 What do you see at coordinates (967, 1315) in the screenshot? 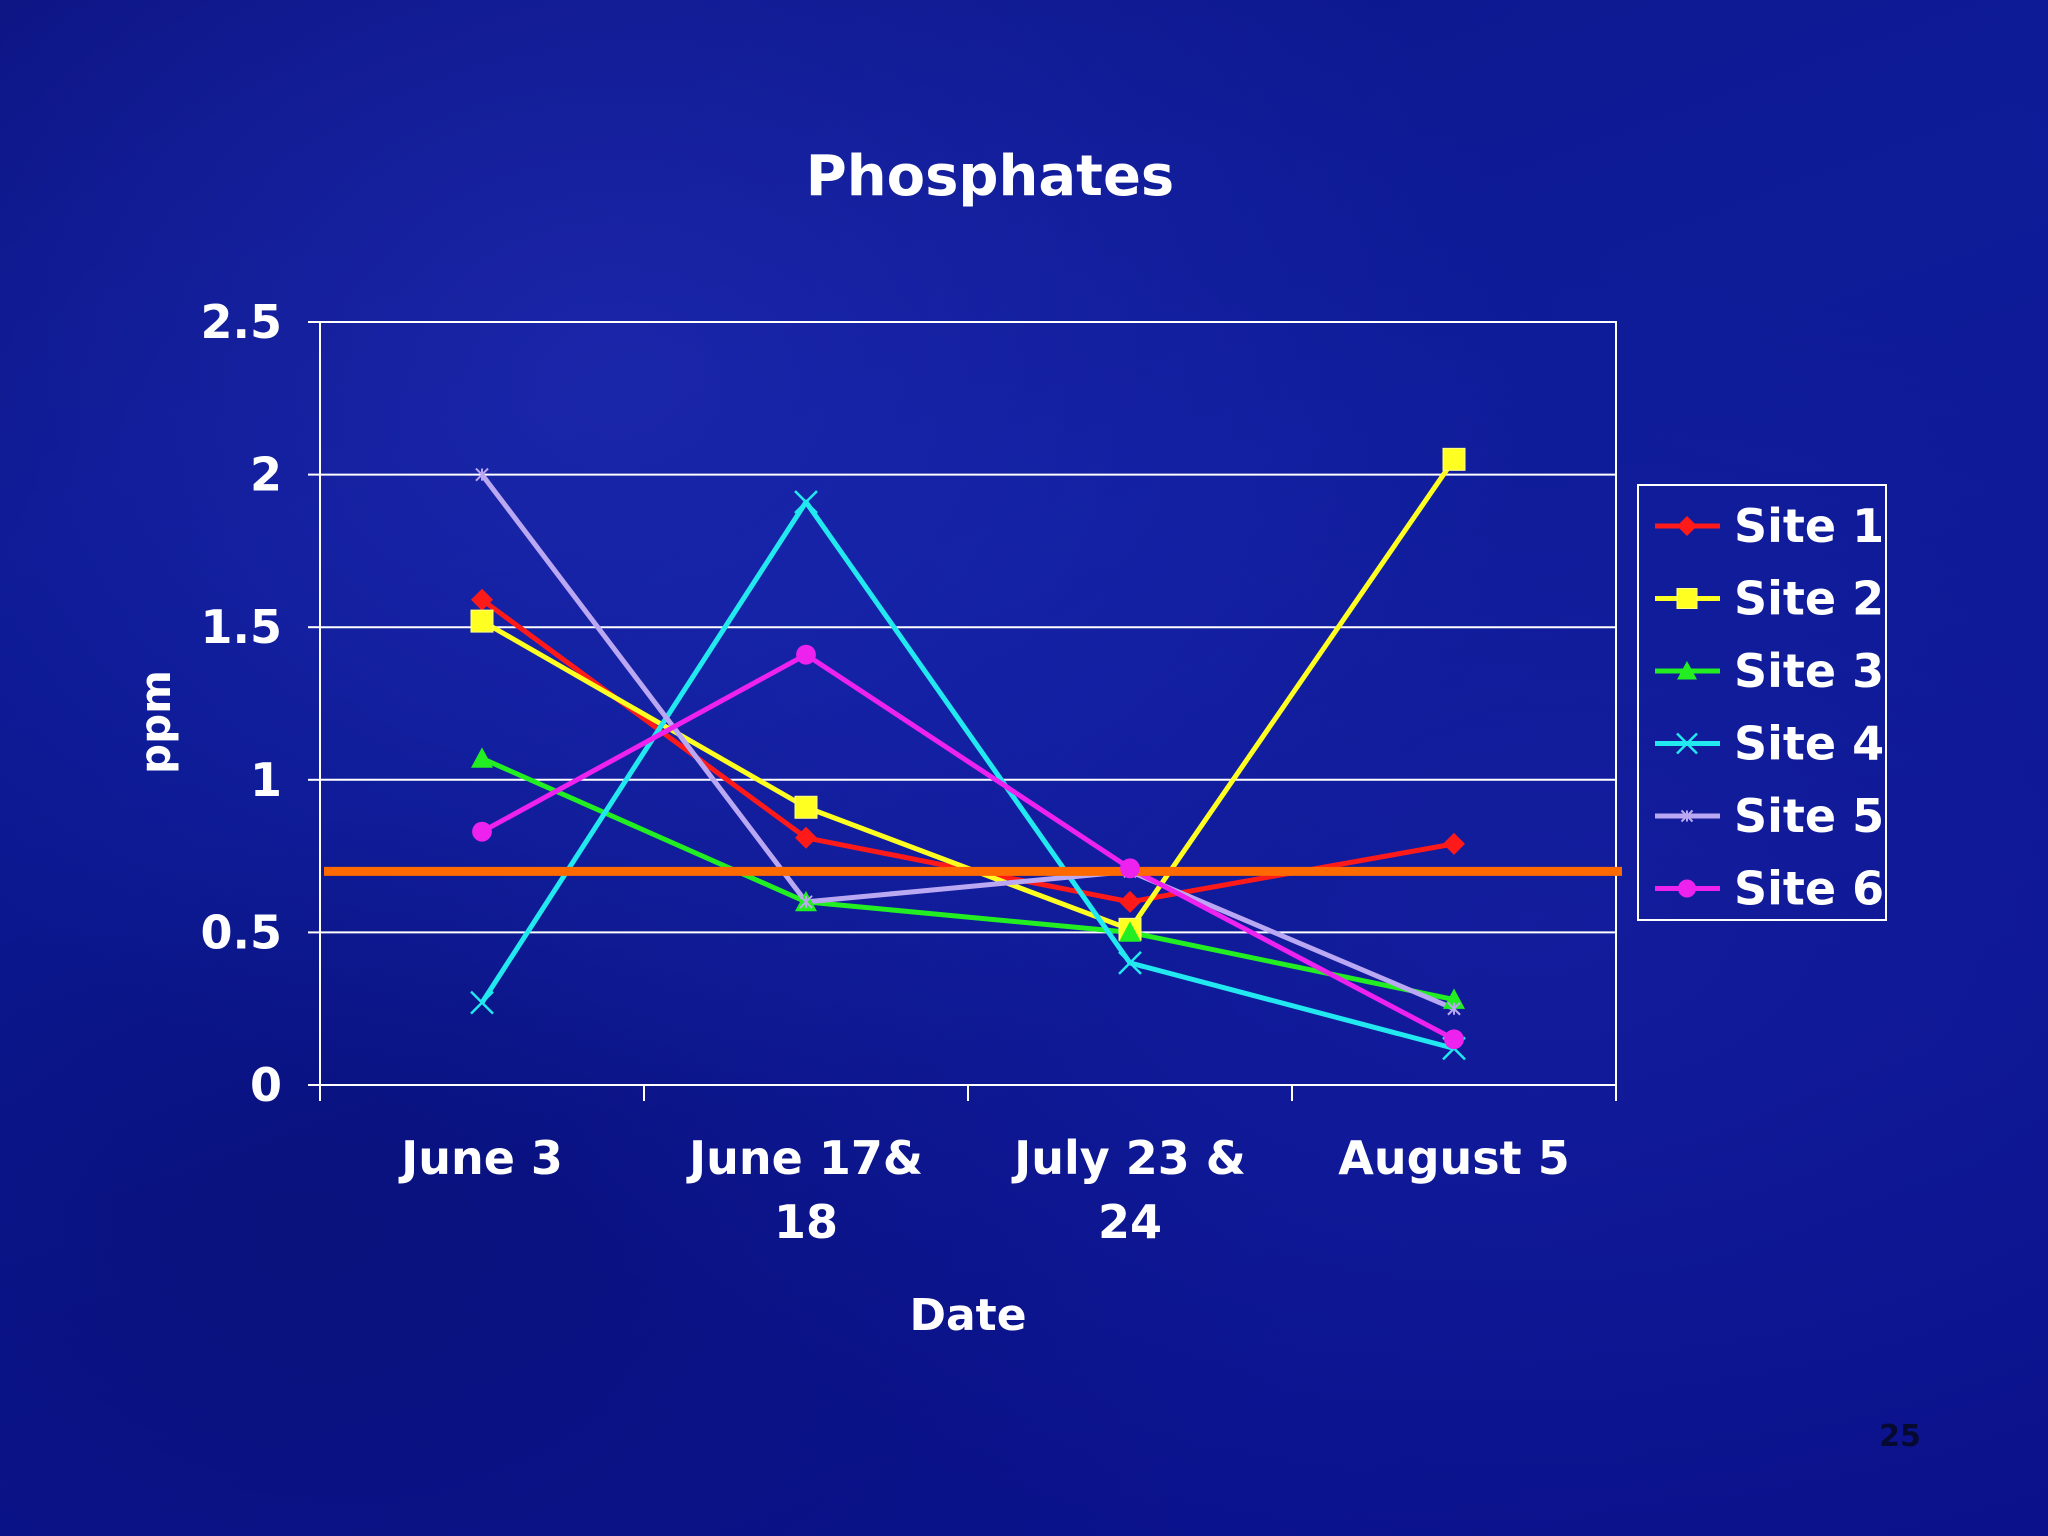
I see `x-axis-label: Date` at bounding box center [967, 1315].